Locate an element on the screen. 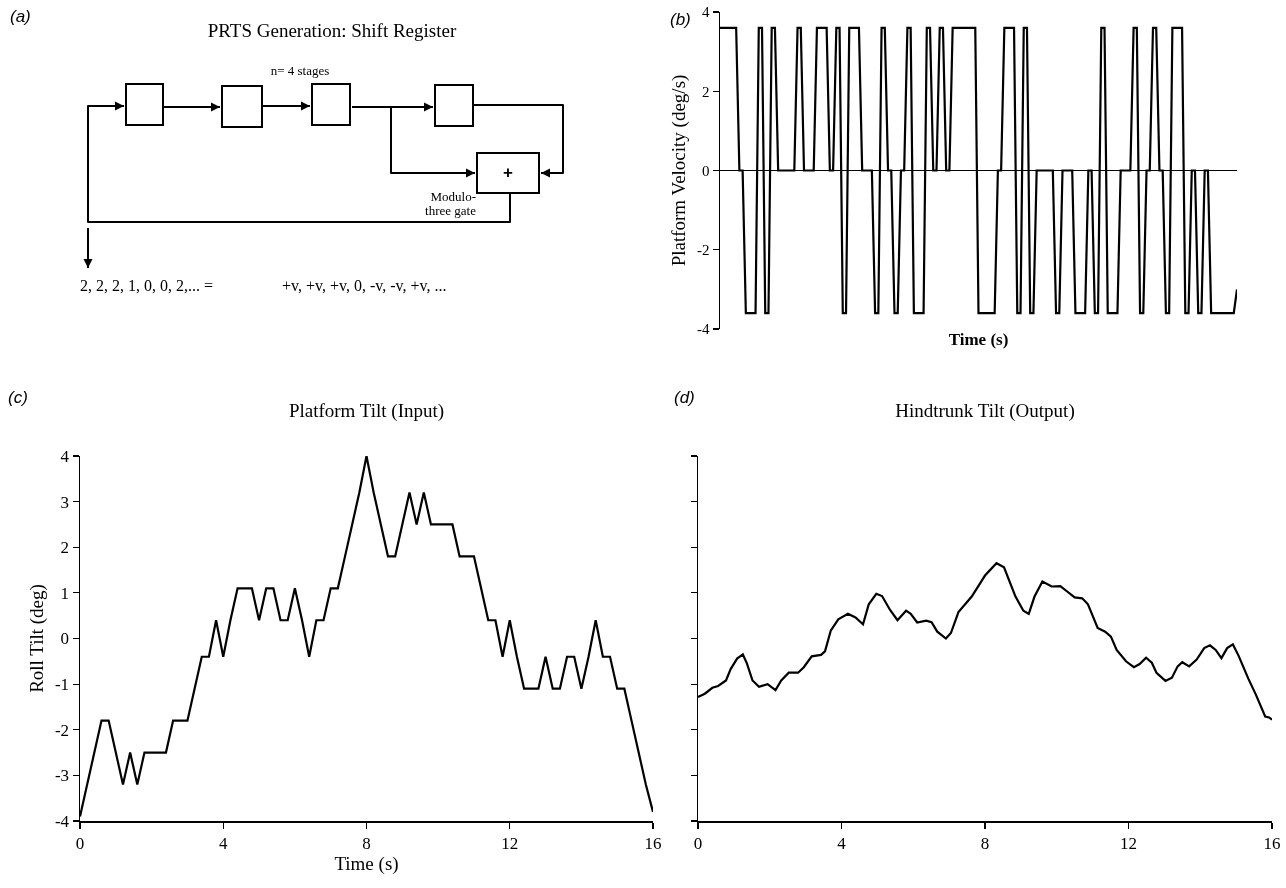 The image size is (1286, 888). y-tick-label: 3 is located at coordinates (65, 502).